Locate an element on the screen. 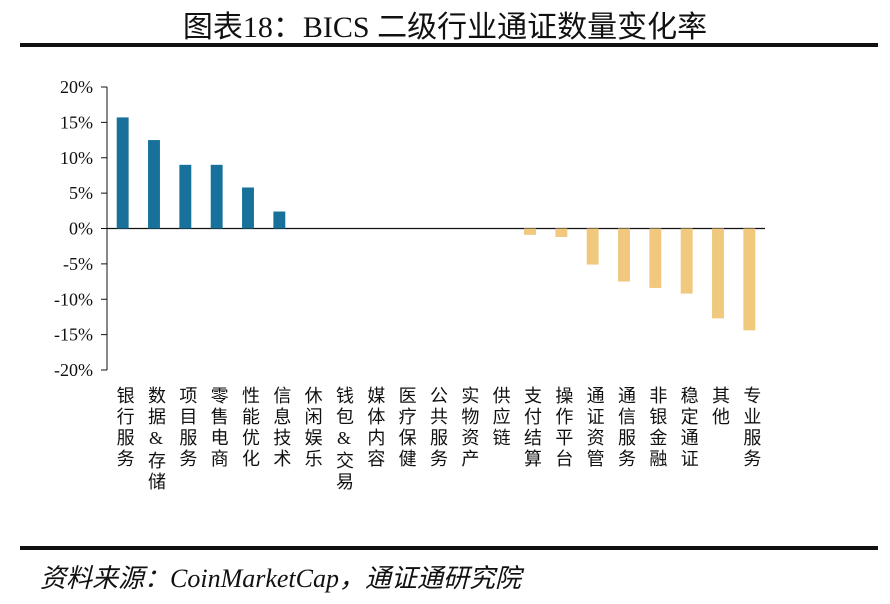  x-tick-label: 医疗保健 is located at coordinates (406, 428).